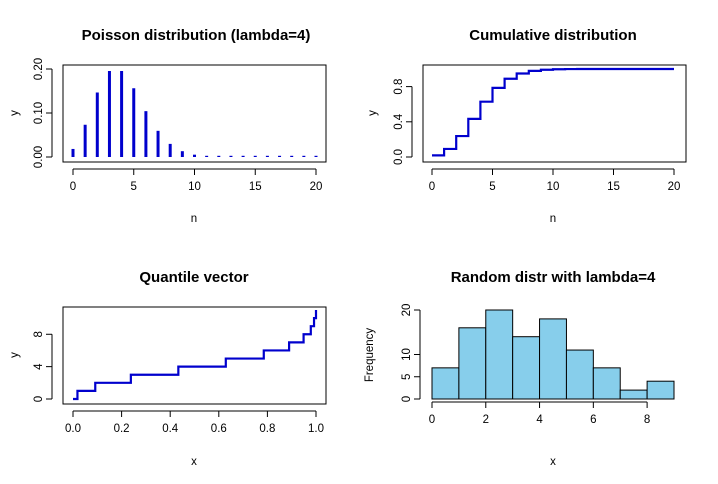 The width and height of the screenshot is (718, 484). What do you see at coordinates (39, 69) in the screenshot?
I see `y-tick-label: 0.20` at bounding box center [39, 69].